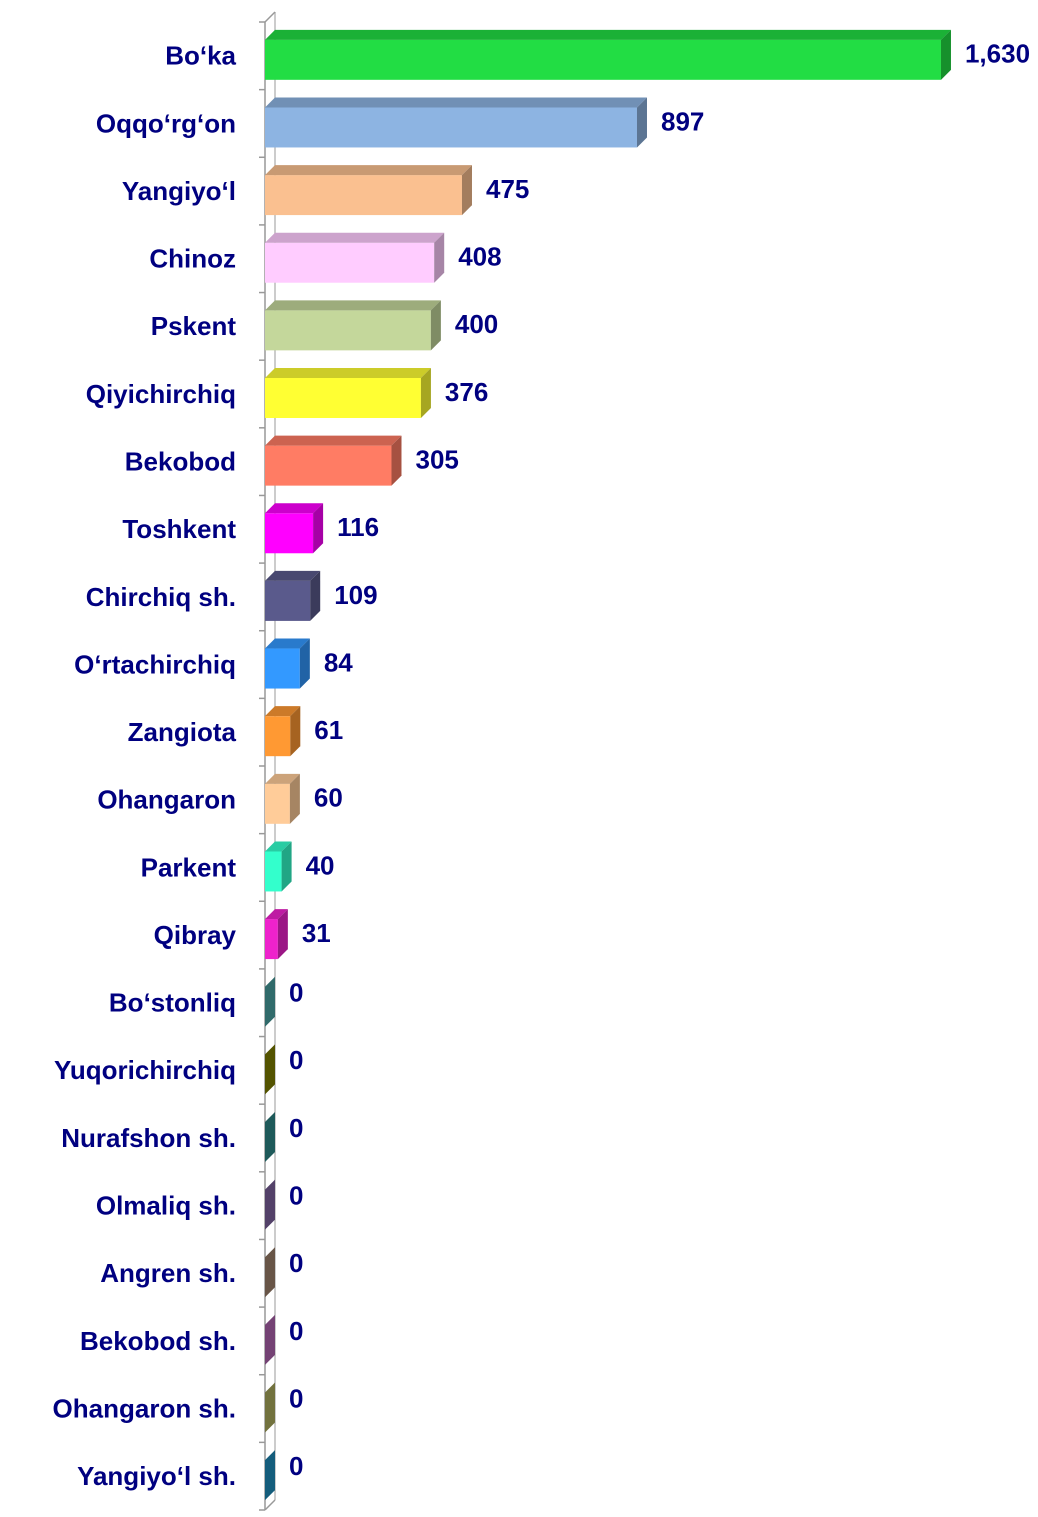 The image size is (1038, 1517). What do you see at coordinates (144, 1408) in the screenshot?
I see `category-label: Ohangaron sh.` at bounding box center [144, 1408].